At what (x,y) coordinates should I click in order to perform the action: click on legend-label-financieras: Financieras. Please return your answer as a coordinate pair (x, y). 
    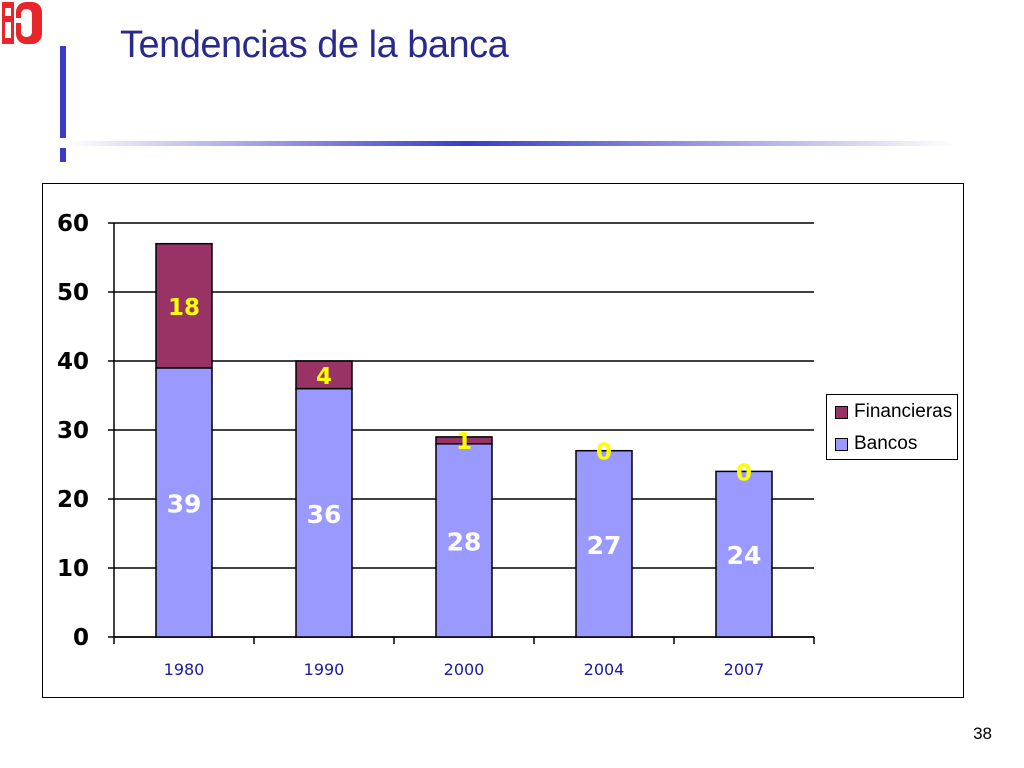
    Looking at the image, I should click on (903, 411).